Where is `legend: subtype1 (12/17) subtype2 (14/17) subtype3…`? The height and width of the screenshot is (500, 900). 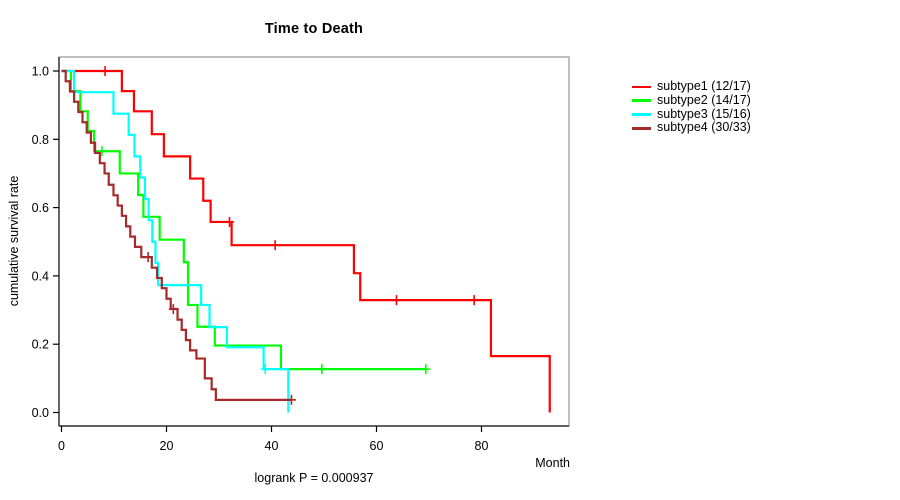 legend: subtype1 (12/17) subtype2 (14/17) subtype3… is located at coordinates (691, 107).